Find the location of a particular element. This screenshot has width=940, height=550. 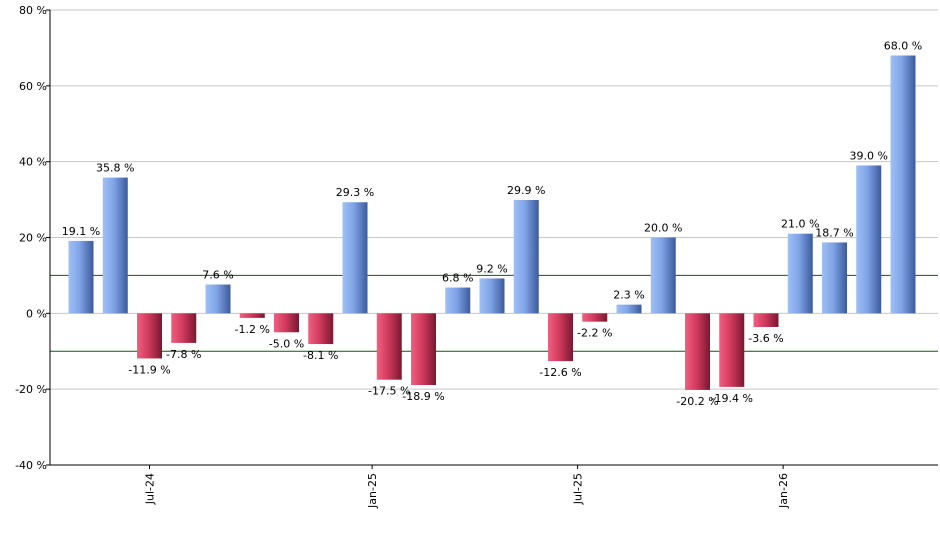

y-tick-label: -40 % is located at coordinates (31, 465).